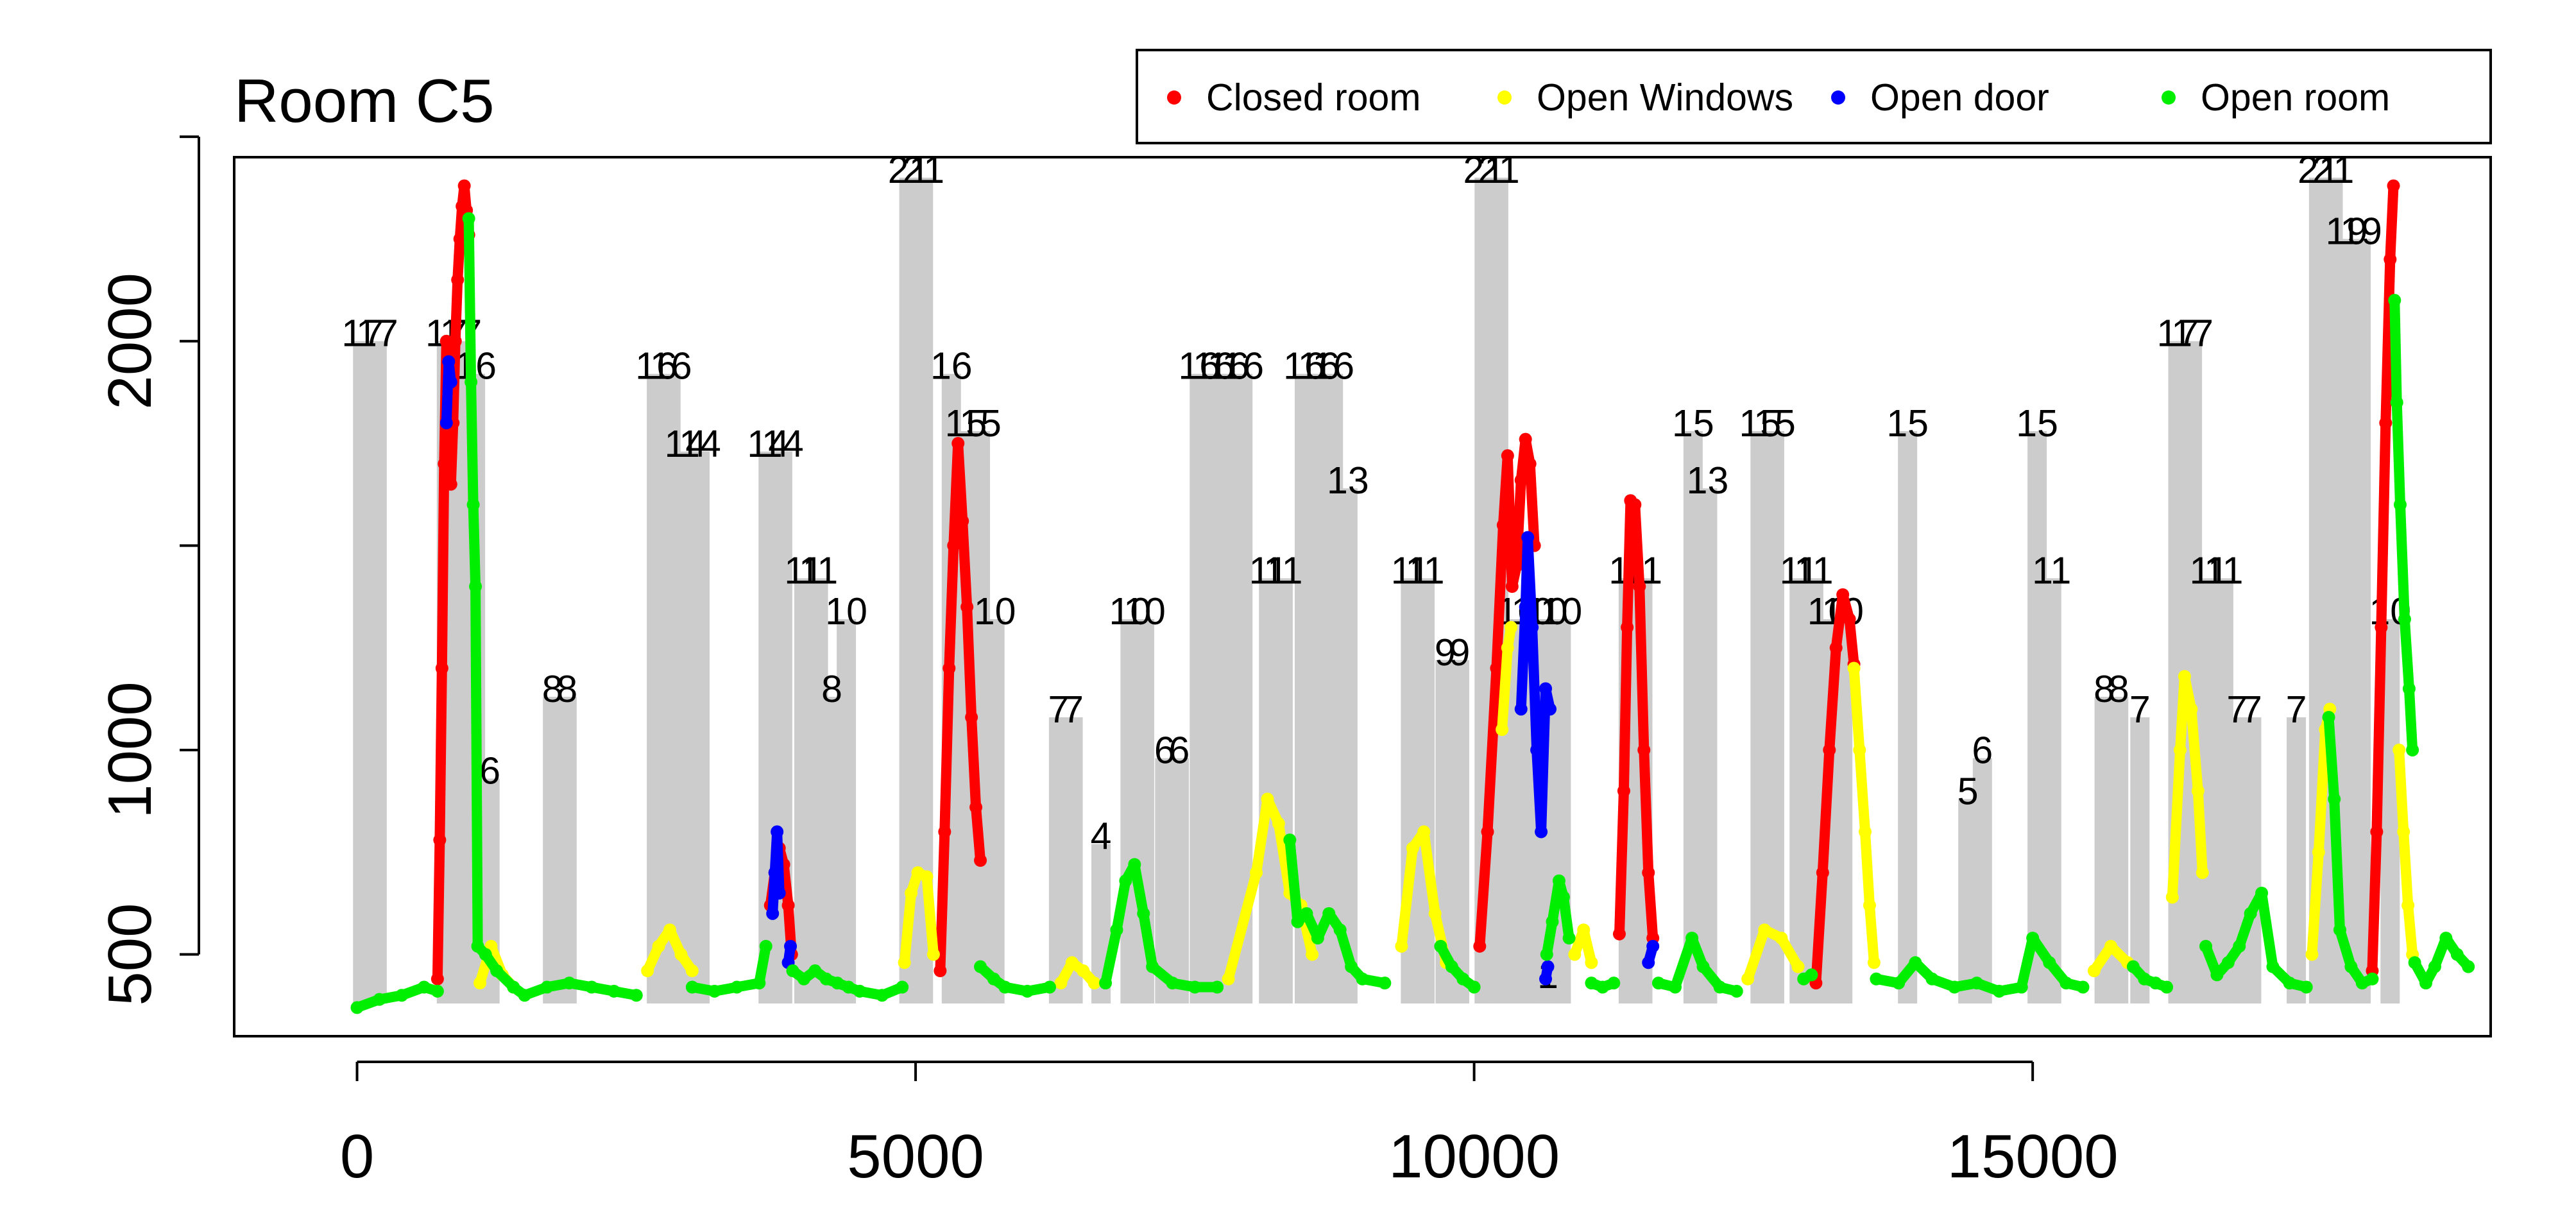  What do you see at coordinates (357, 1156) in the screenshot?
I see `x-tick-label: 0` at bounding box center [357, 1156].